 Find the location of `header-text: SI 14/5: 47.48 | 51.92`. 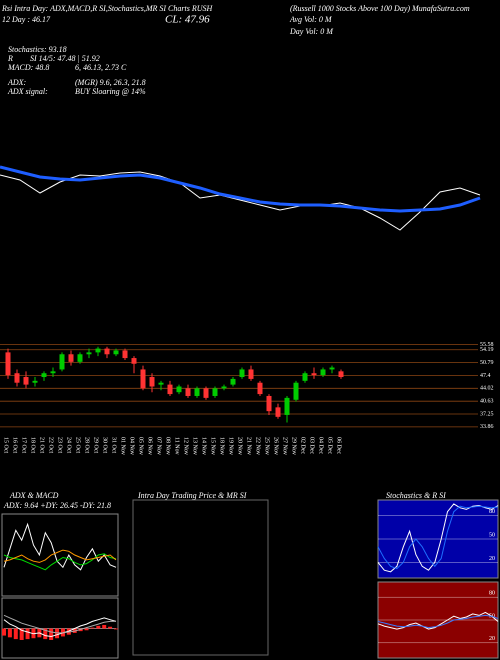

header-text: SI 14/5: 47.48 | 51.92 is located at coordinates (65, 58).